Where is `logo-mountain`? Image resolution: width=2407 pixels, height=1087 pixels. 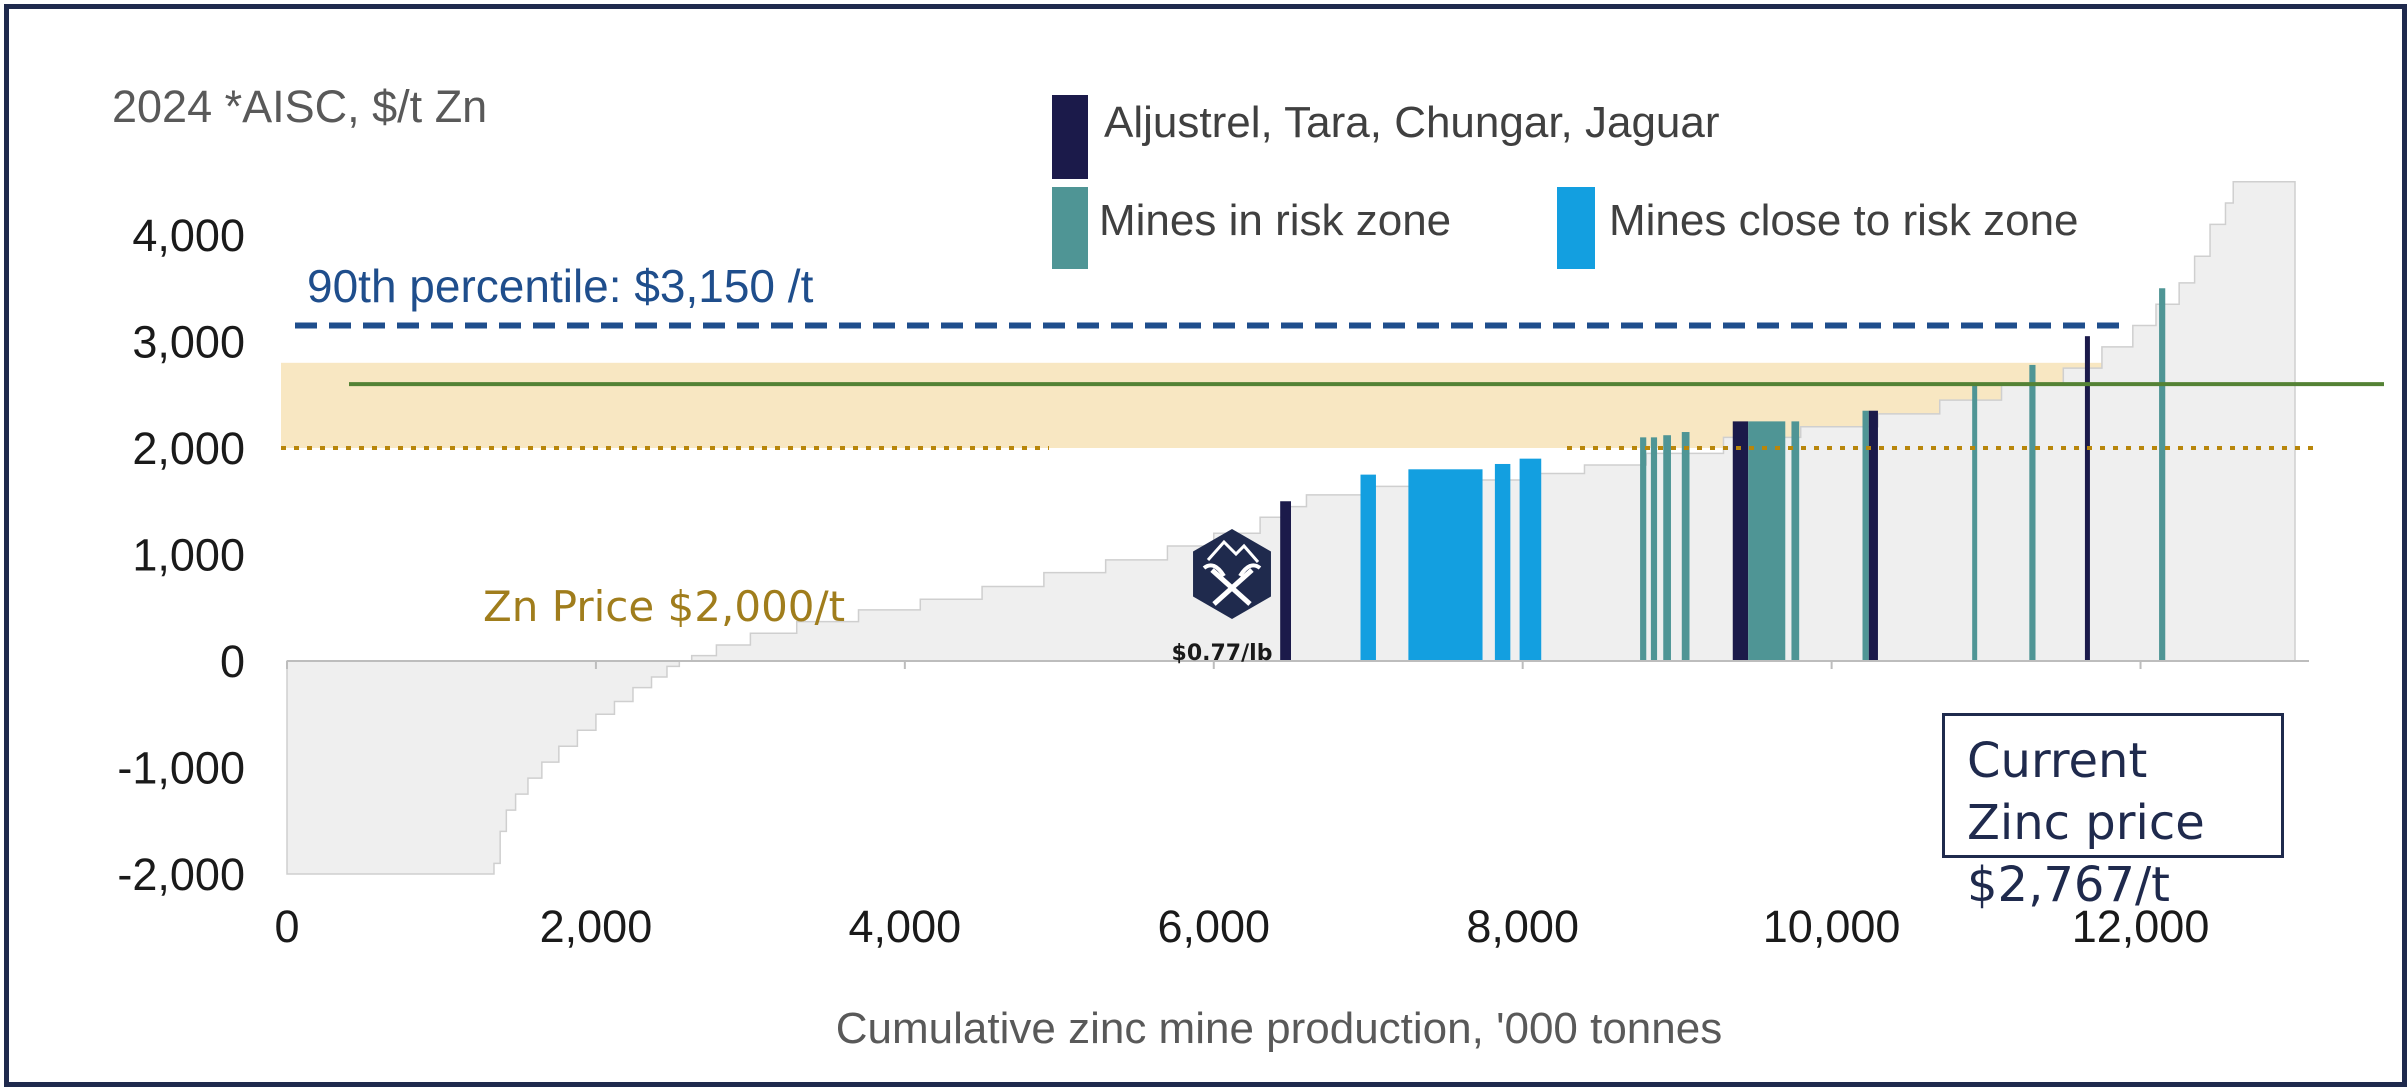 logo-mountain is located at coordinates (1233, 551).